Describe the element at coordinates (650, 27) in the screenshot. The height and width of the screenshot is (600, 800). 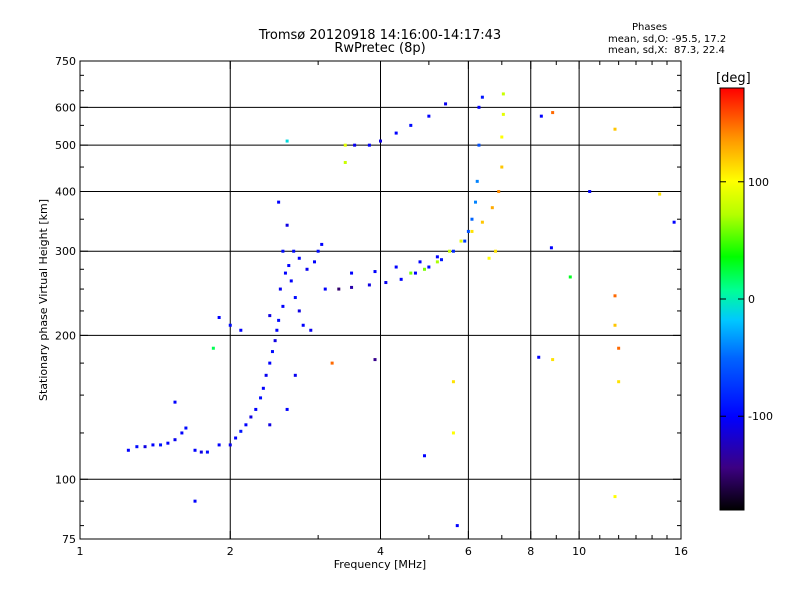
I see `stats-heading: Phases` at that location.